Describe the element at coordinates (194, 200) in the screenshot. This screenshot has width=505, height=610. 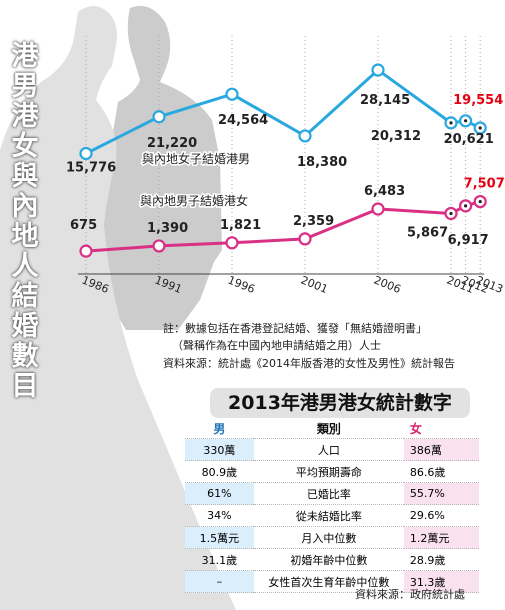
I see `series-name: 與內地男子結婚港女` at that location.